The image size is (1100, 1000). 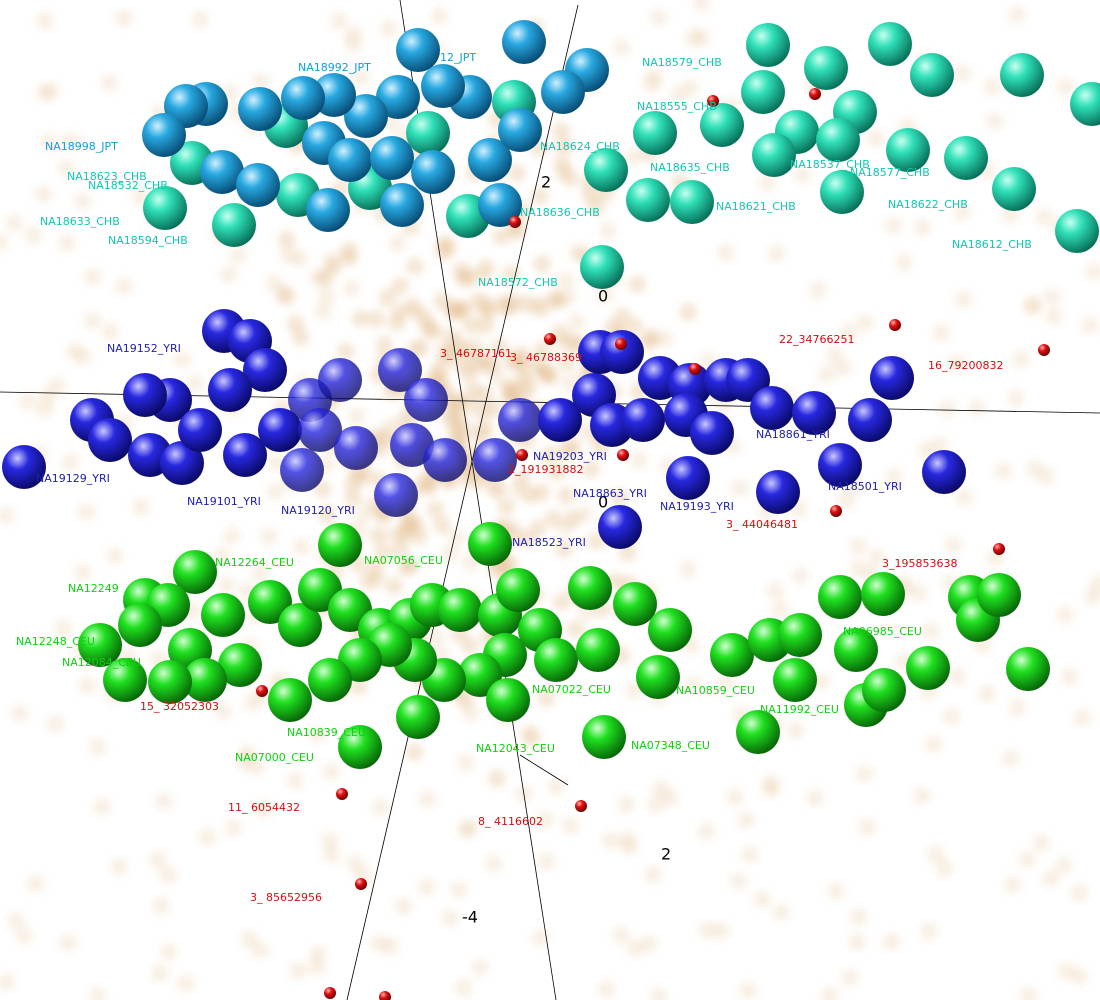 I want to click on sample-label: NA19120_YRI, so click(x=318, y=510).